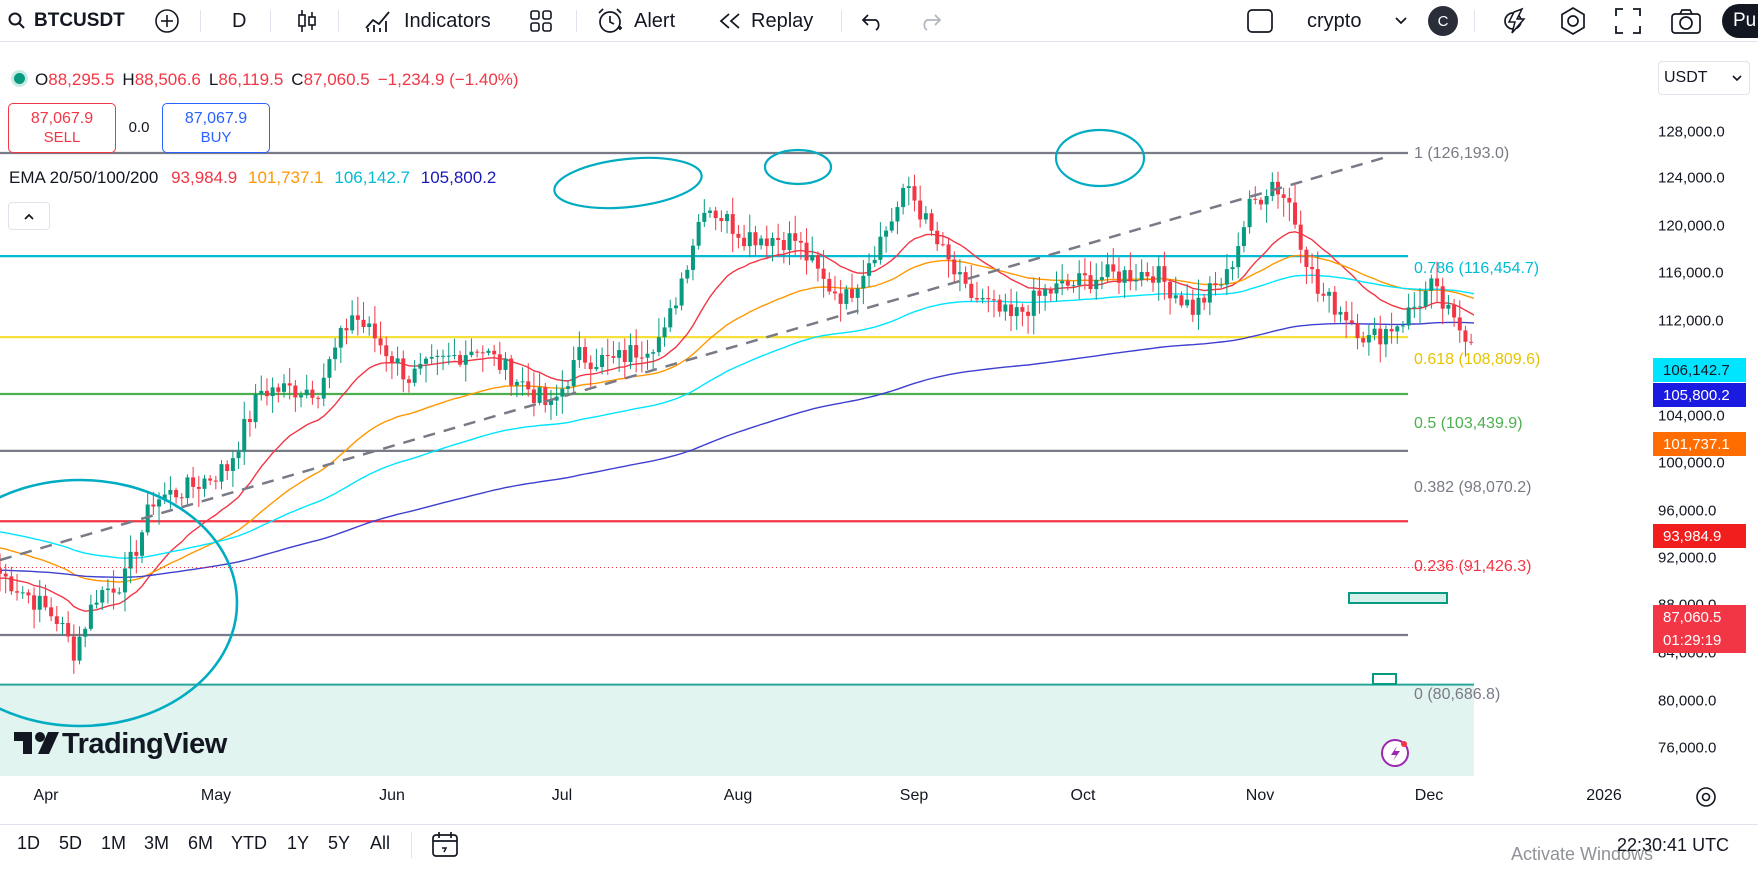  I want to click on range-6m: 6M, so click(201, 843).